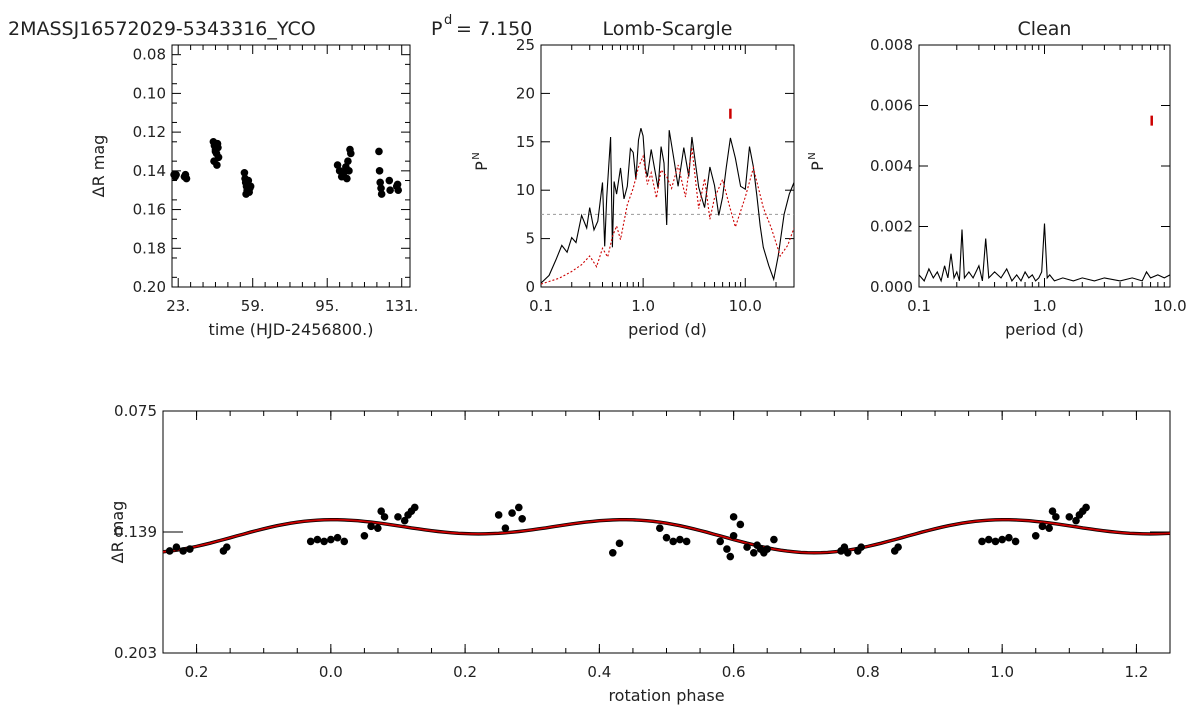  I want to click on figure-title: 2MASSJ16572029-5343316_YCO P d = 7.150, so click(270, 26).